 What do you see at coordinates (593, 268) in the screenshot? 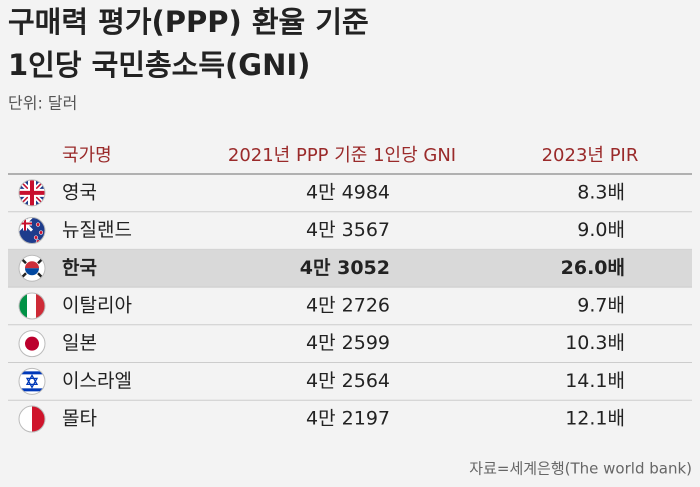
I see `pir: 26.0배` at bounding box center [593, 268].